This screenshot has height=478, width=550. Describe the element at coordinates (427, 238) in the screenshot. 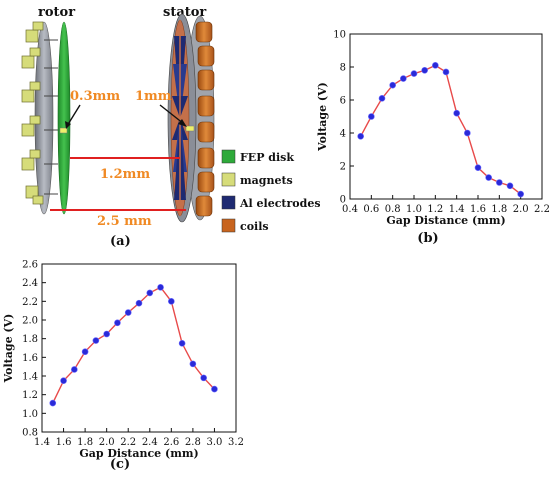

I see `panel-label: (b)` at that location.